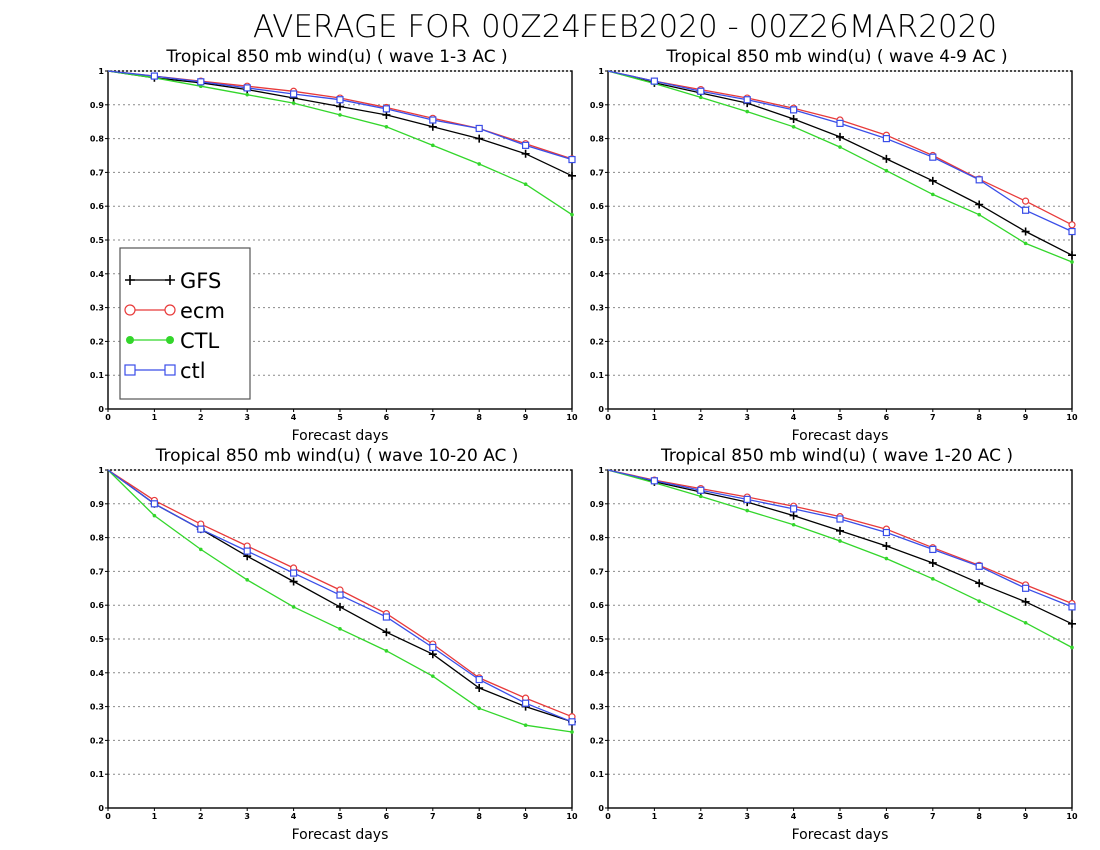 The height and width of the screenshot is (850, 1100). Describe the element at coordinates (193, 371) in the screenshot. I see `legend-label: ctl` at that location.